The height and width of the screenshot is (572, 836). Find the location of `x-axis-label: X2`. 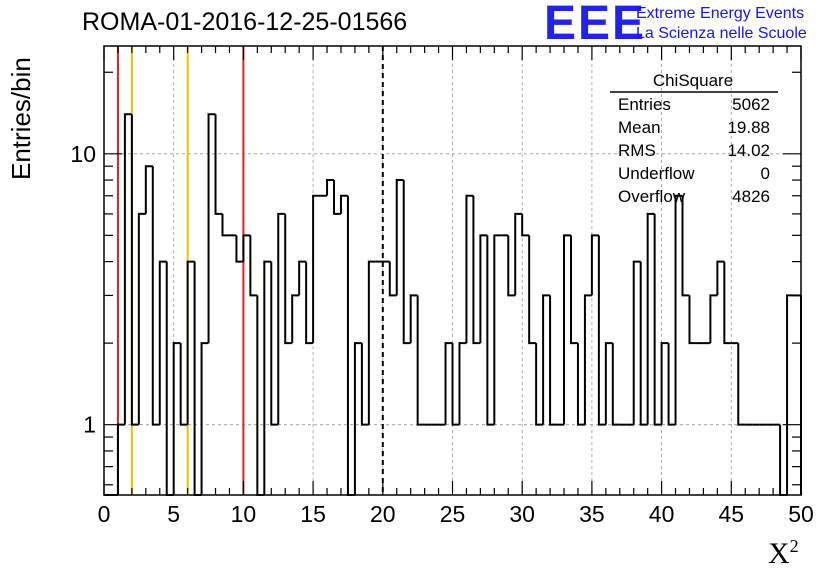

x-axis-label: X2 is located at coordinates (783, 553).